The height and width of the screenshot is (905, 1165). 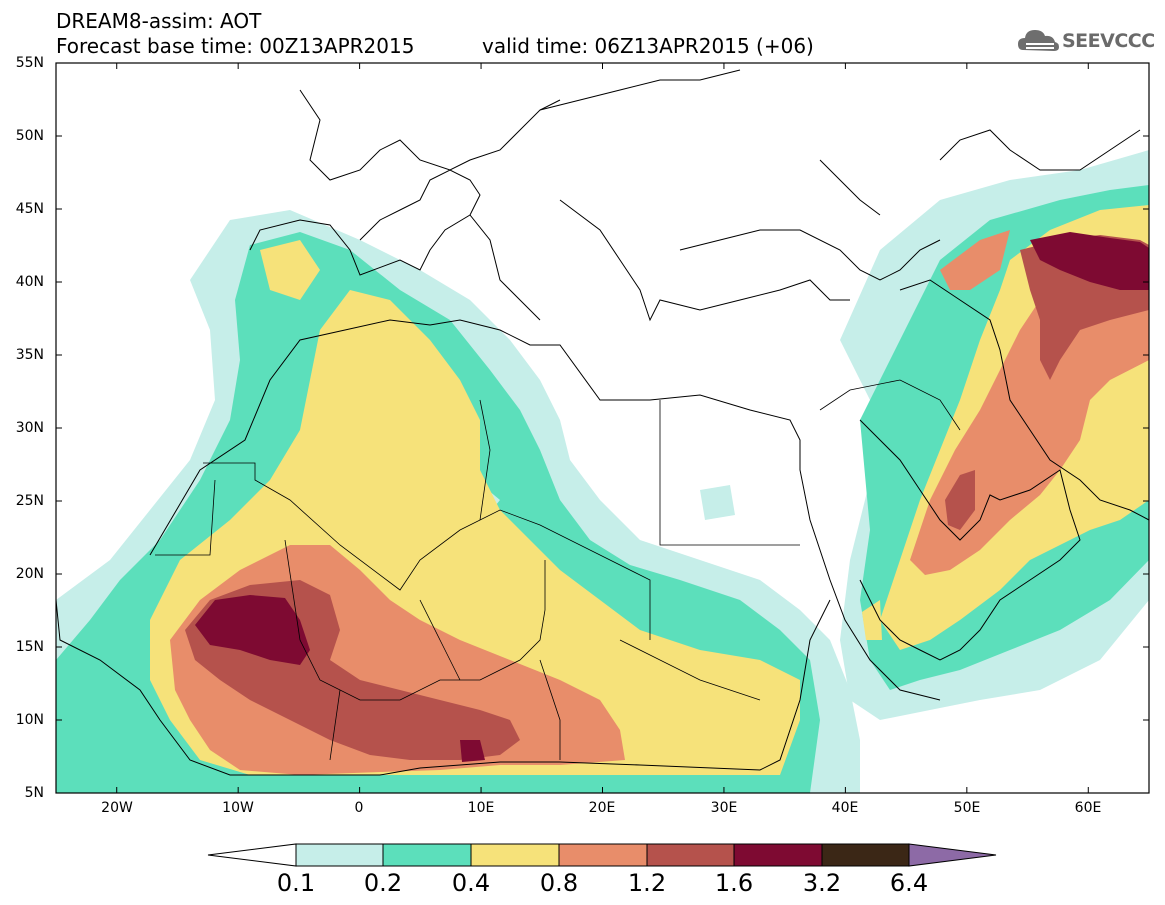 I want to click on logo-text: SEEVCCC, so click(x=1108, y=41).